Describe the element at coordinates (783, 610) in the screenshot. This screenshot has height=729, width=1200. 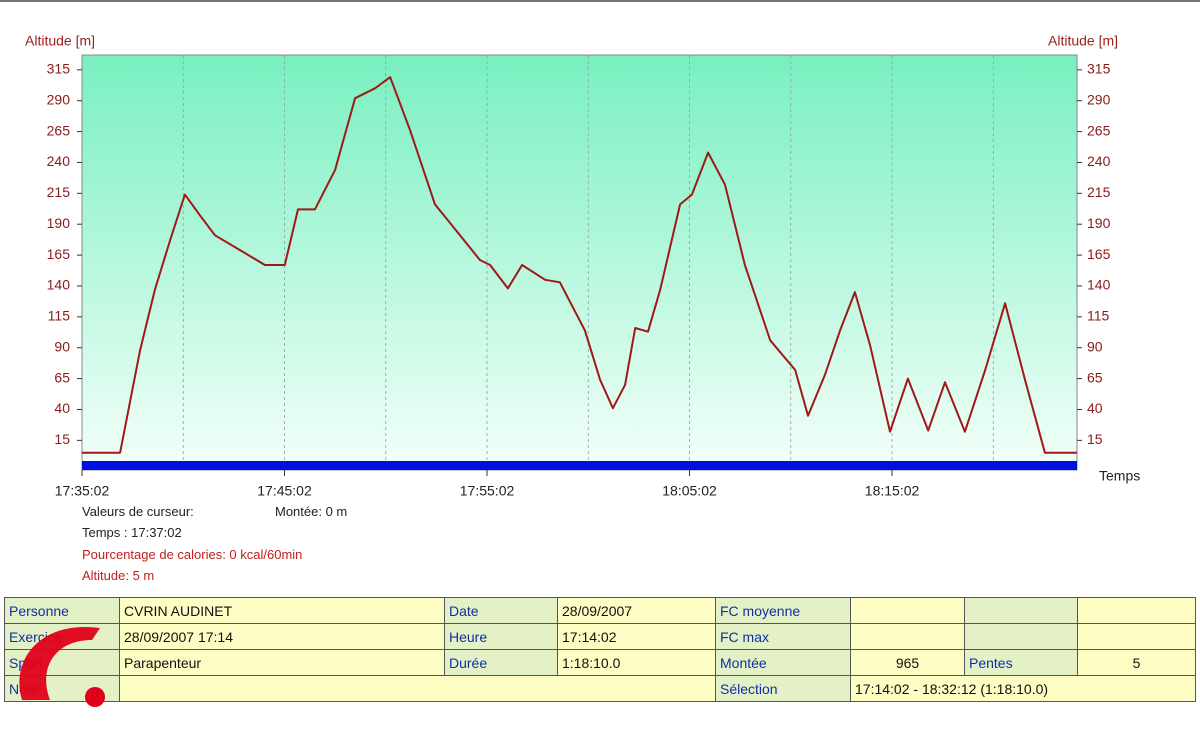
I see `cell-label: FC moyenne` at that location.